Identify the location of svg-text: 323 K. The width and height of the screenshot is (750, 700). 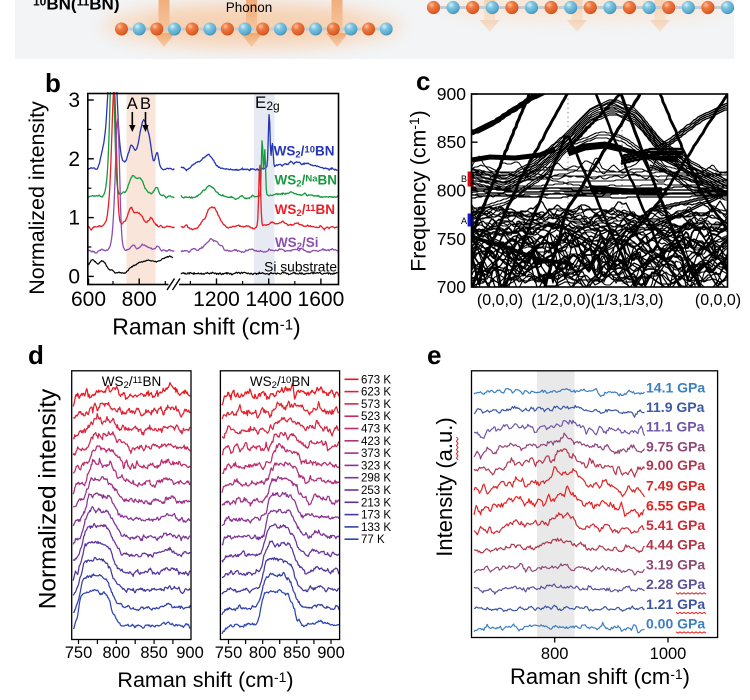
(376, 466).